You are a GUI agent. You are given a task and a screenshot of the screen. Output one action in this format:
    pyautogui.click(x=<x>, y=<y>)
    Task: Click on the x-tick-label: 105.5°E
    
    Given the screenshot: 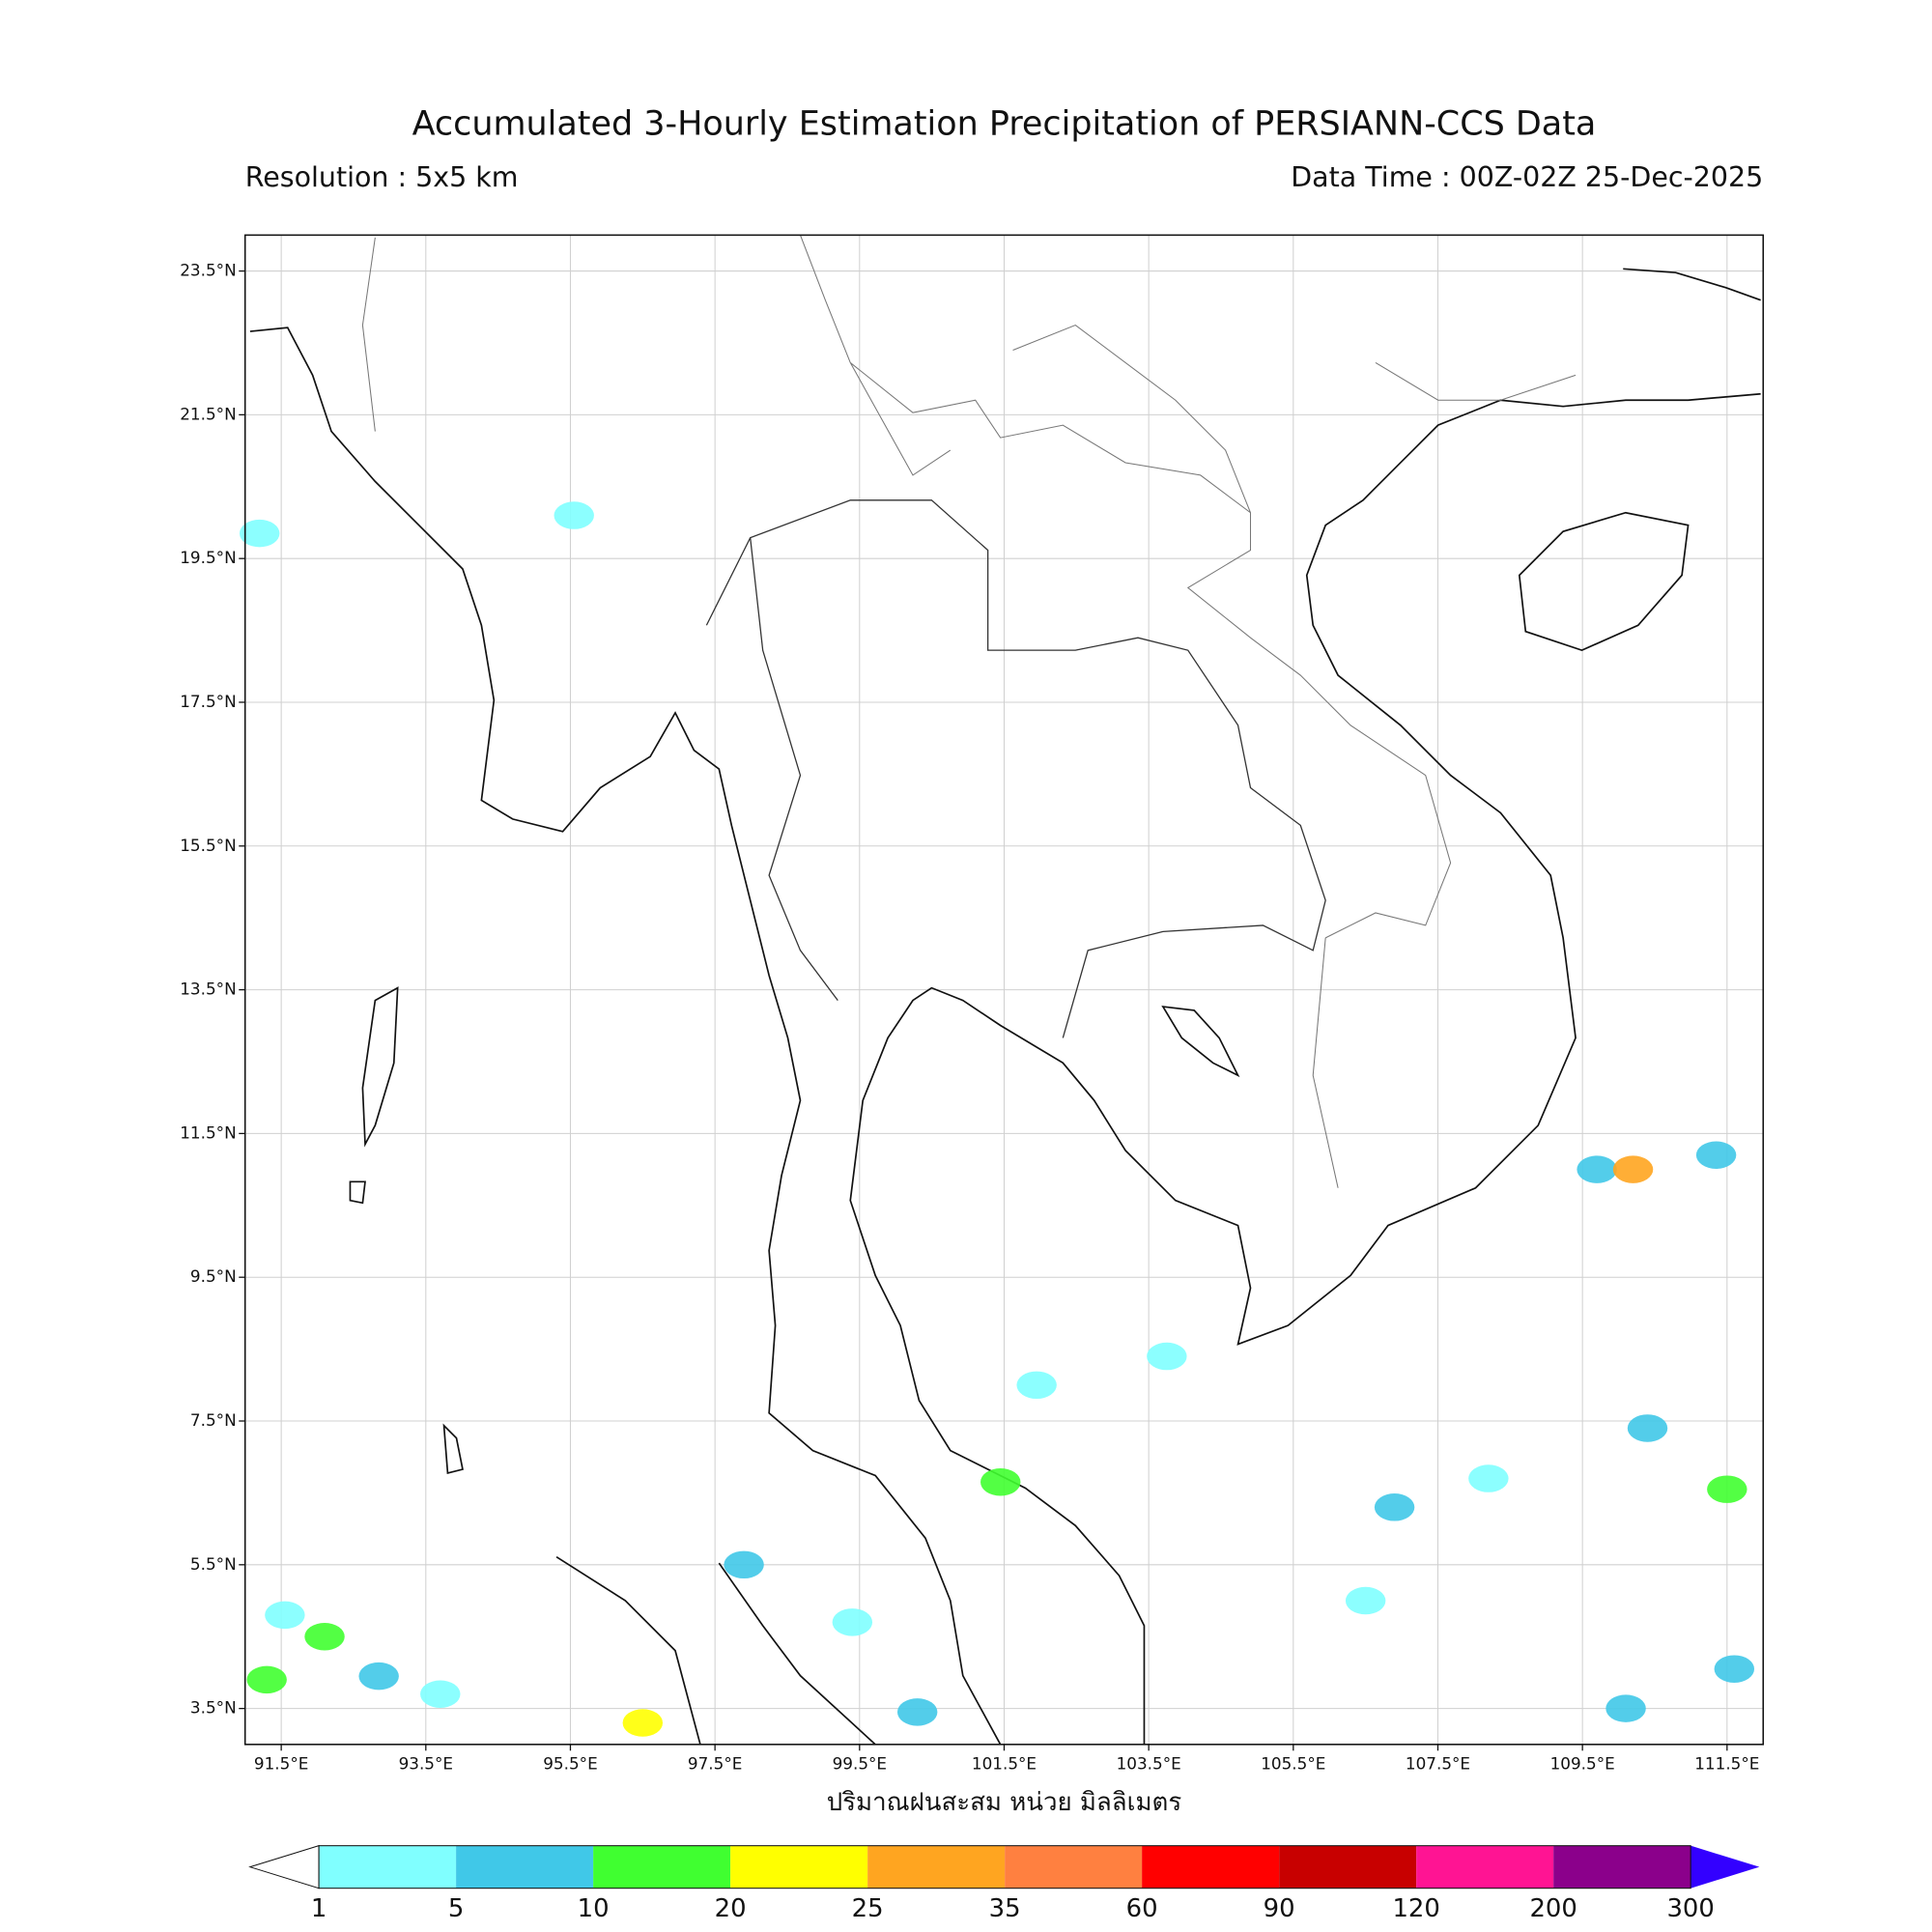 What is the action you would take?
    pyautogui.click(x=1293, y=1764)
    